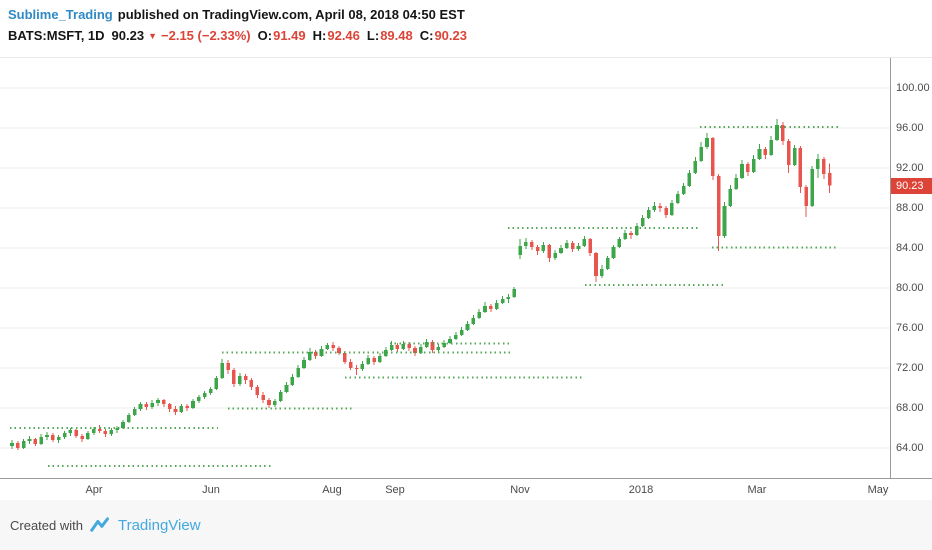 Image resolution: width=932 pixels, height=550 pixels. I want to click on open-value: 91.49, so click(289, 35).